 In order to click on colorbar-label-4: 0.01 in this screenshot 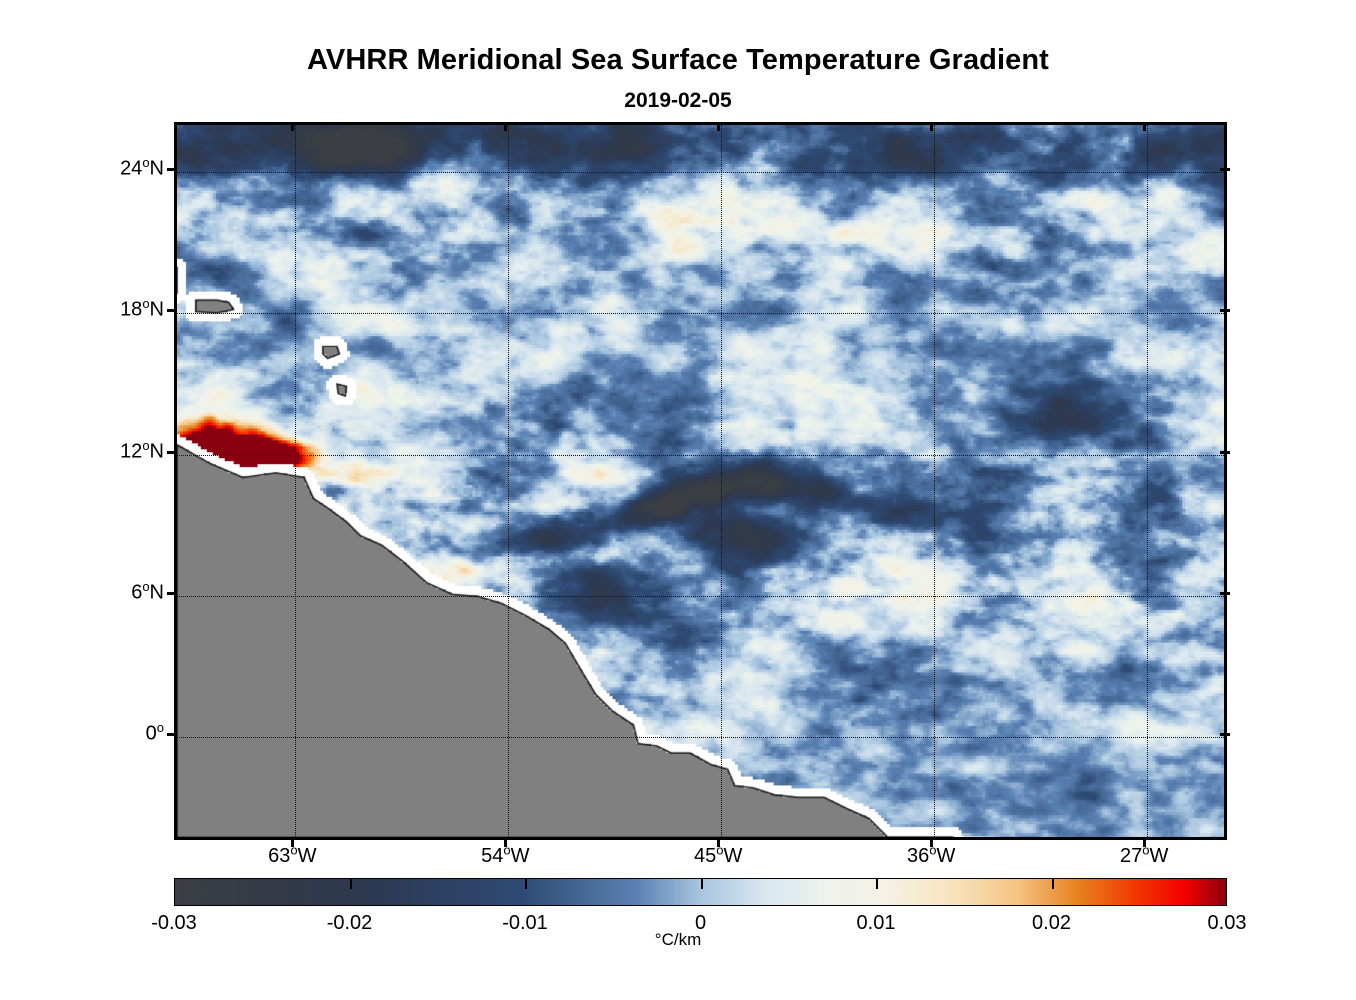, I will do `click(876, 923)`.